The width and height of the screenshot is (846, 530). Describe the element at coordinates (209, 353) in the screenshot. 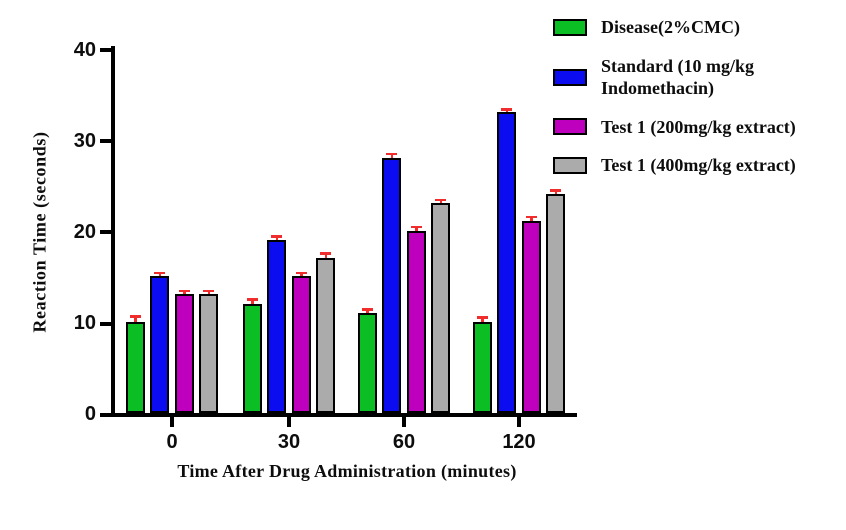

I see `bar-series3-t0` at that location.